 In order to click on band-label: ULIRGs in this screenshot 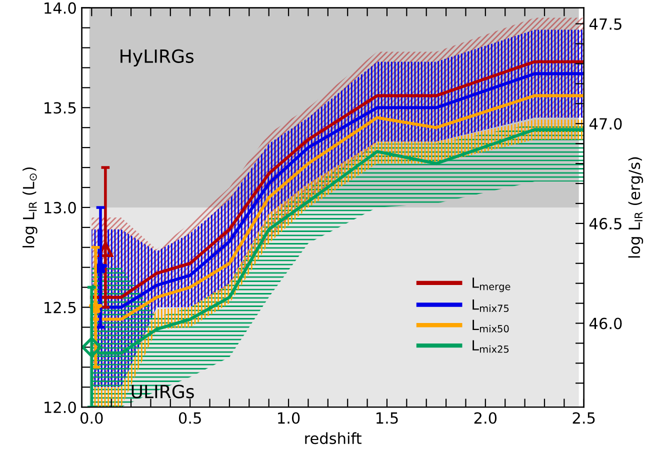, I will do `click(163, 391)`.